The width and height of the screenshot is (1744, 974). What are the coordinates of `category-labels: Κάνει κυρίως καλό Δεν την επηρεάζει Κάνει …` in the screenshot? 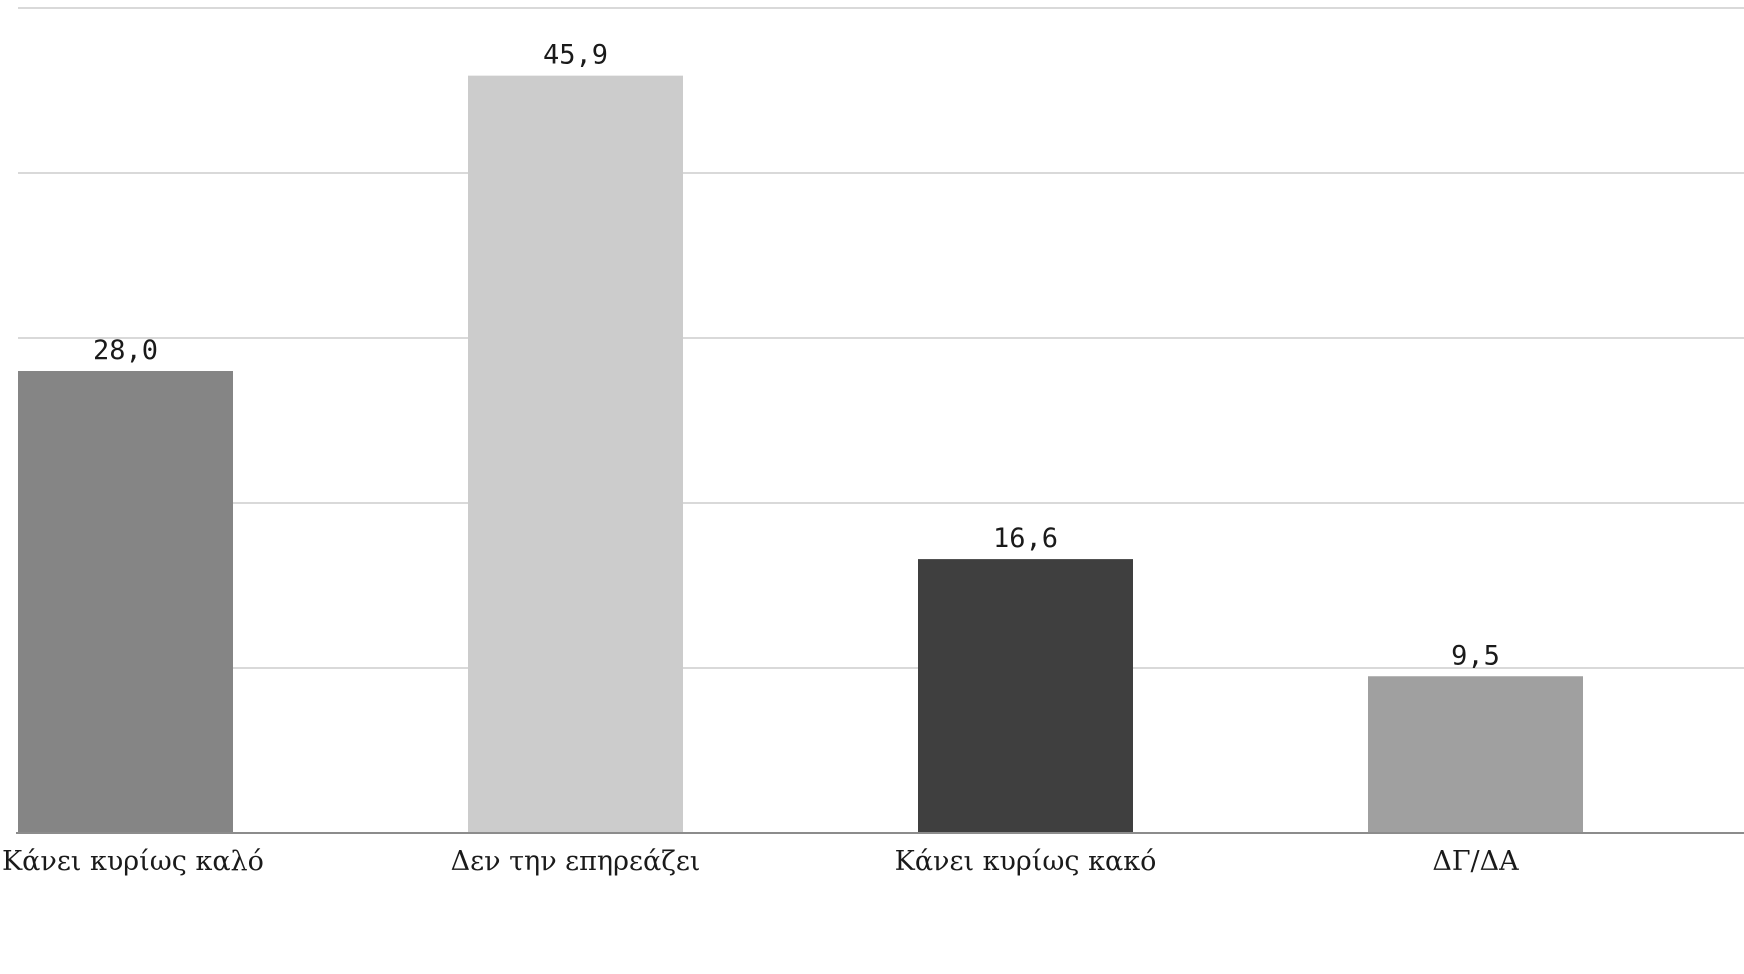 It's located at (760, 861).